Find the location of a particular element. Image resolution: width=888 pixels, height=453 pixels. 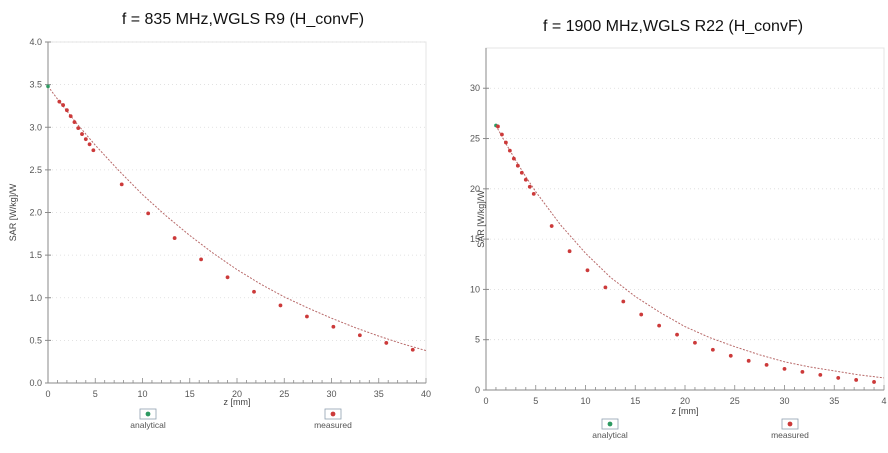

y-tick-label: 0.0 is located at coordinates (35, 383).